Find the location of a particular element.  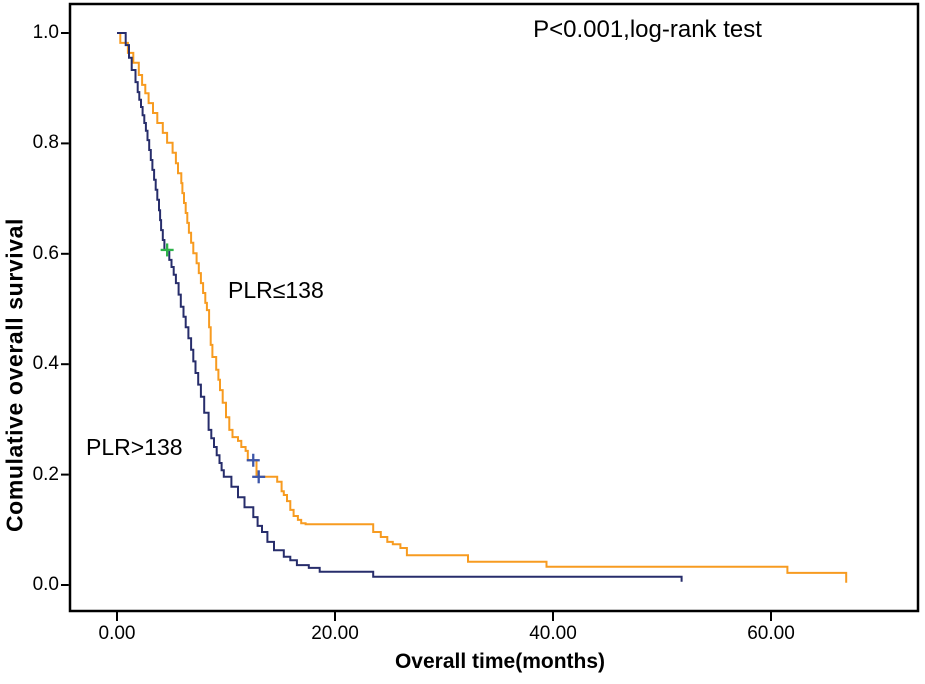

y-tick-label-0.8: 0.8 is located at coordinates (45, 142).